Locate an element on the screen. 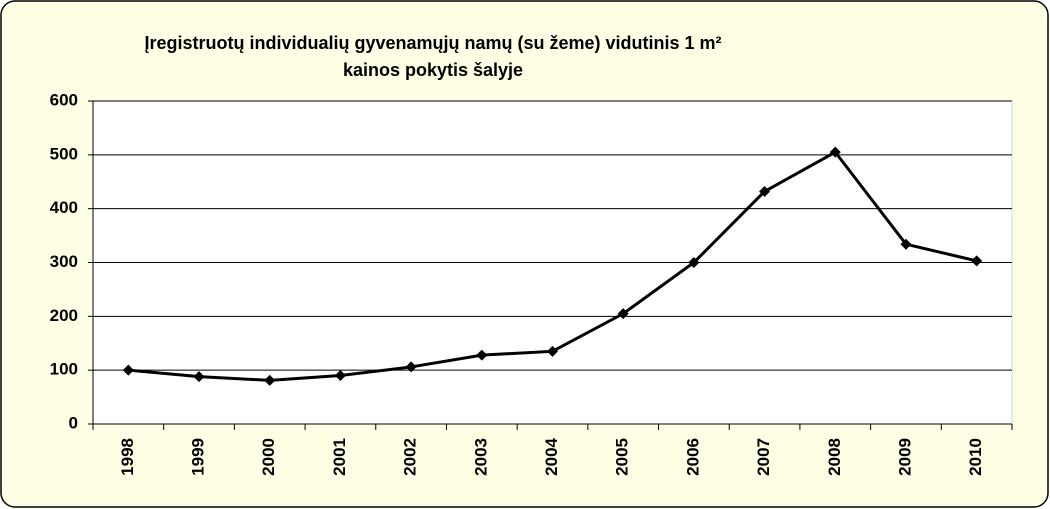 The image size is (1050, 509). y-tick-label: 0 is located at coordinates (73, 422).